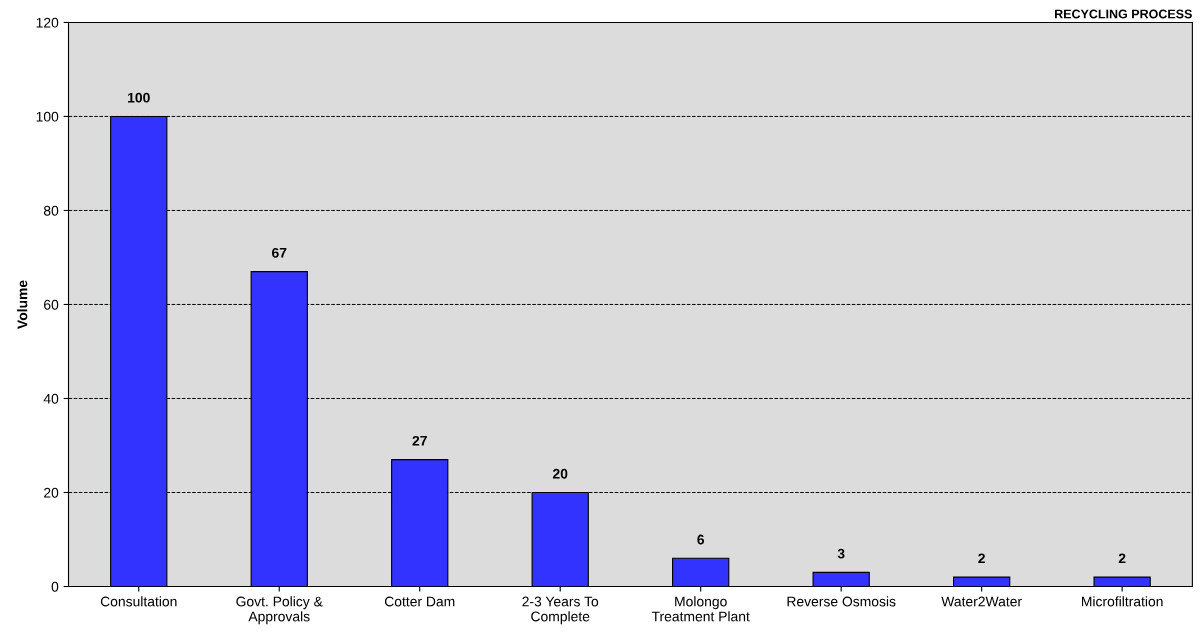 The width and height of the screenshot is (1202, 641). What do you see at coordinates (701, 539) in the screenshot?
I see `data-label: 6` at bounding box center [701, 539].